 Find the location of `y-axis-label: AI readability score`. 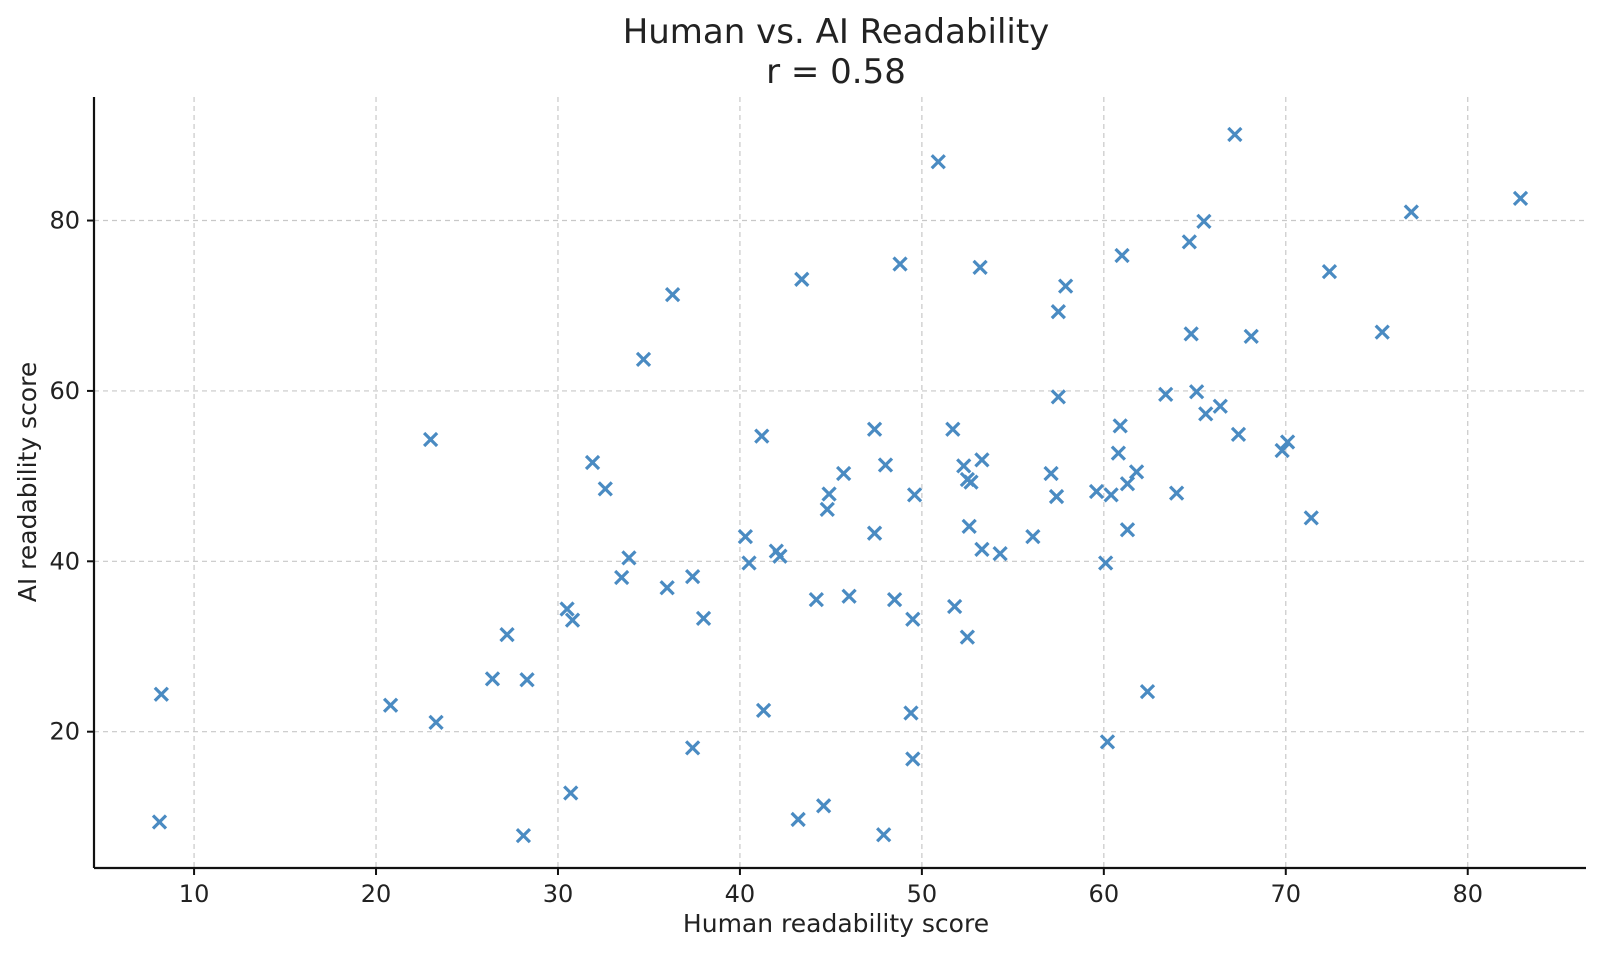

y-axis-label: AI readability score is located at coordinates (27, 482).